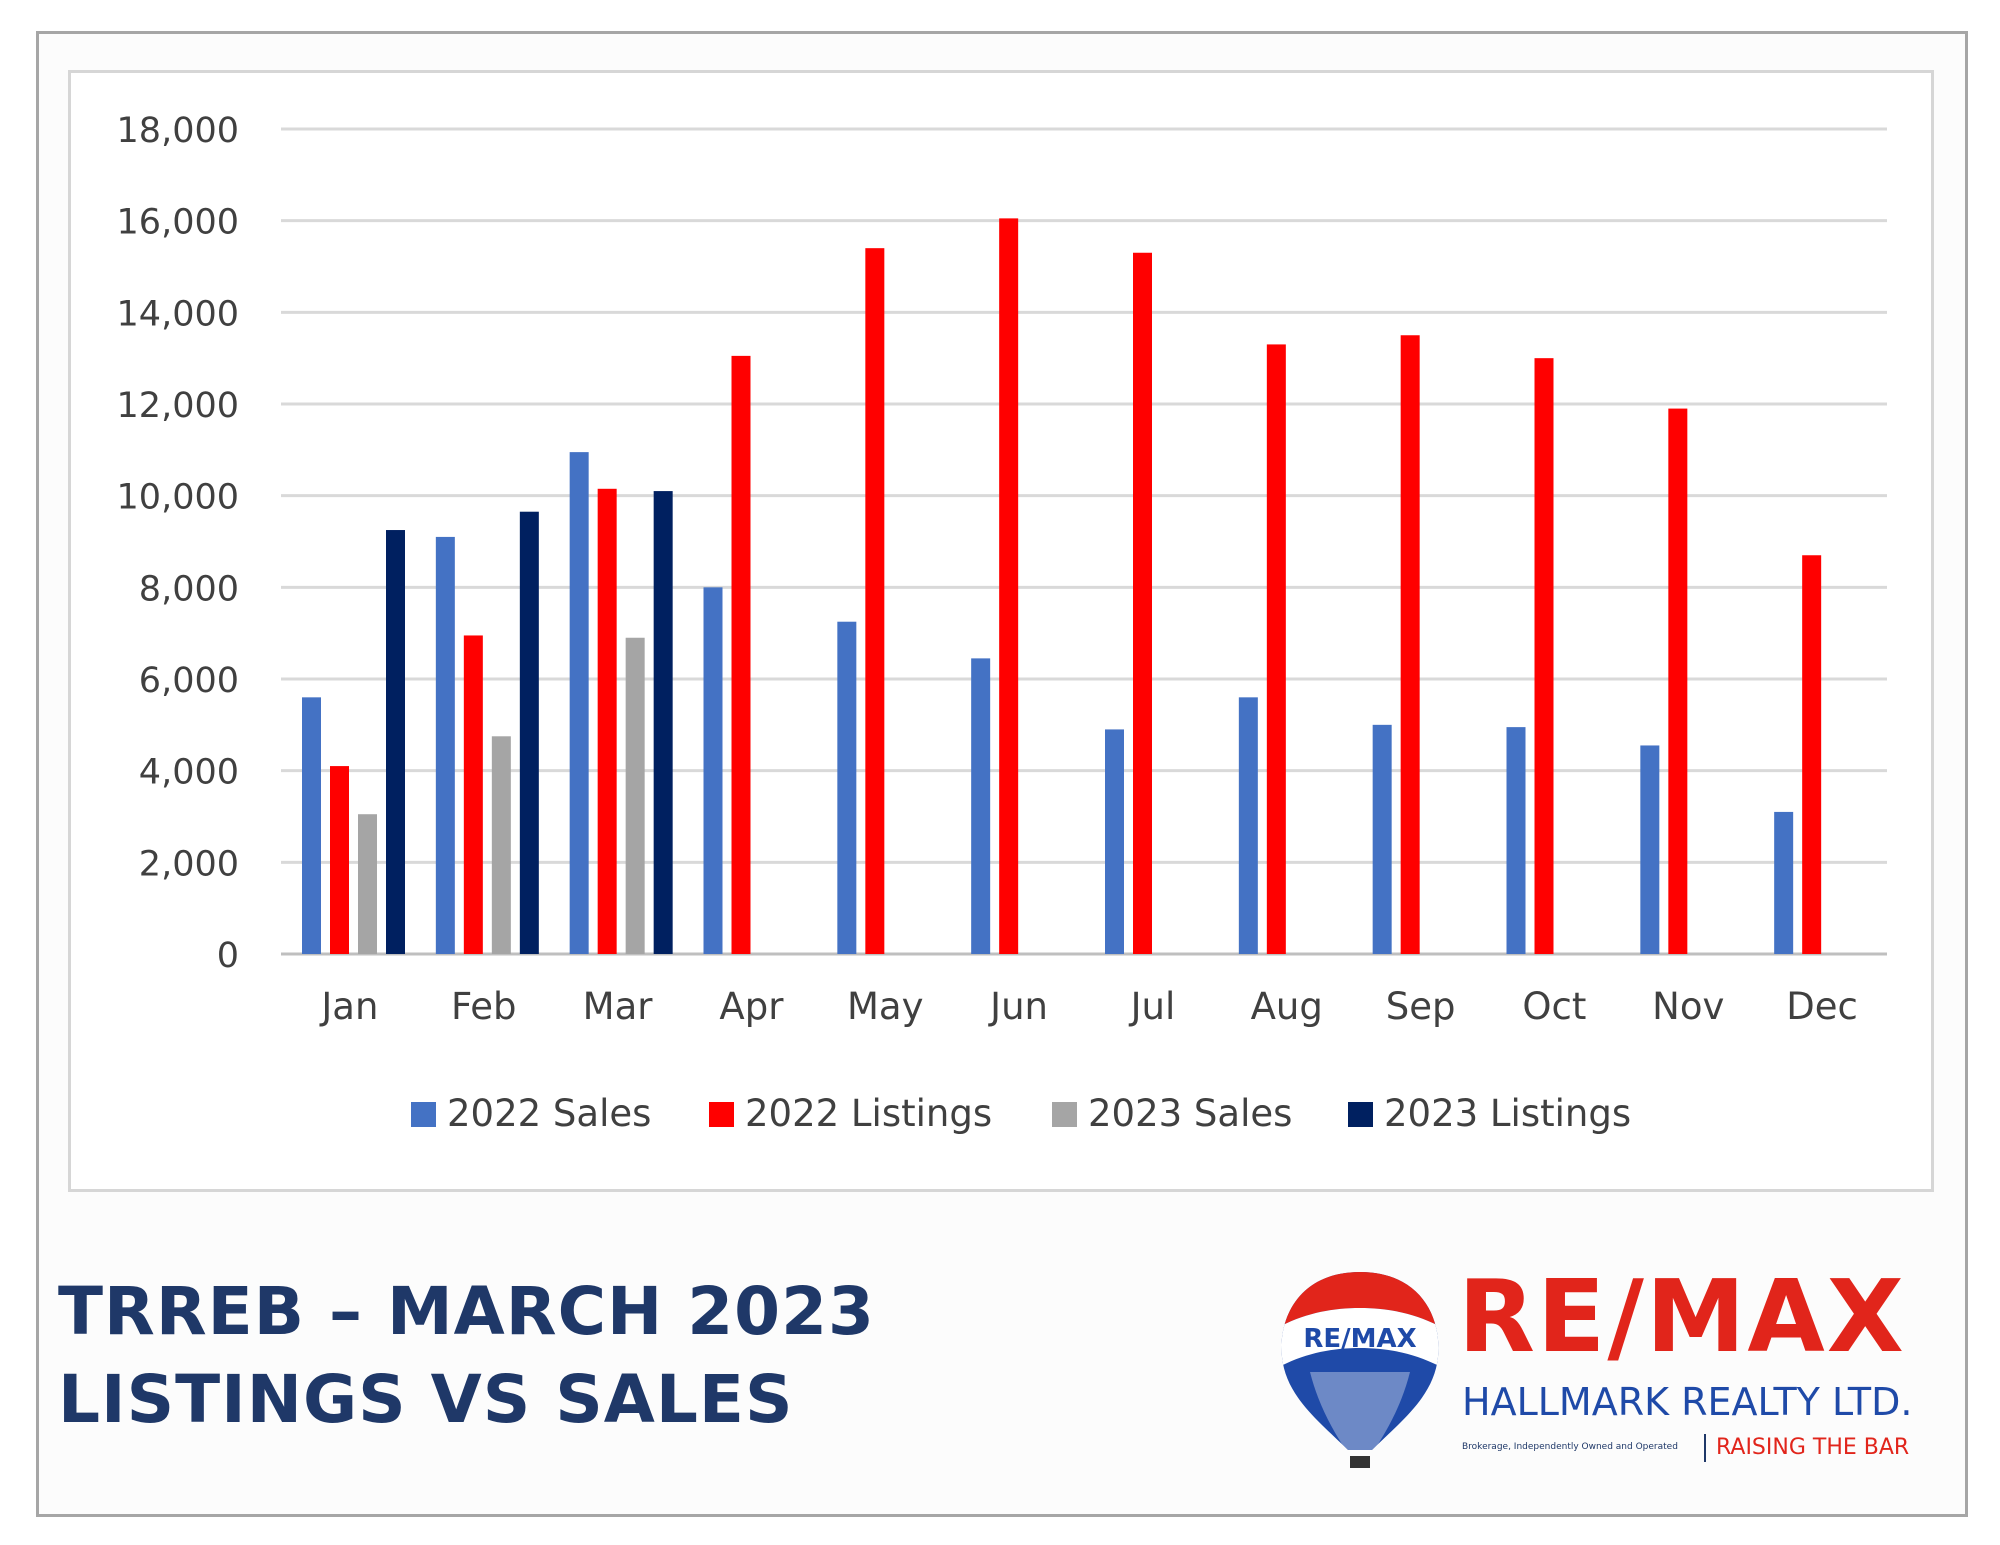 This screenshot has height=1545, width=2000. I want to click on legend-label: 2023 Sales, so click(1190, 1113).